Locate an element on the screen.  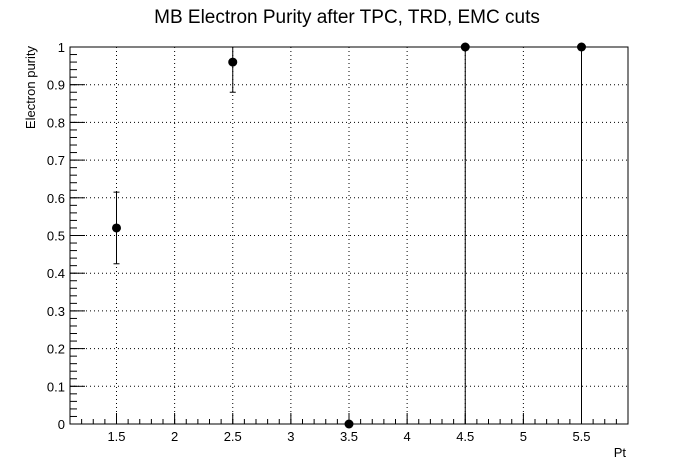
x-tick-label: 4.5 is located at coordinates (465, 436).